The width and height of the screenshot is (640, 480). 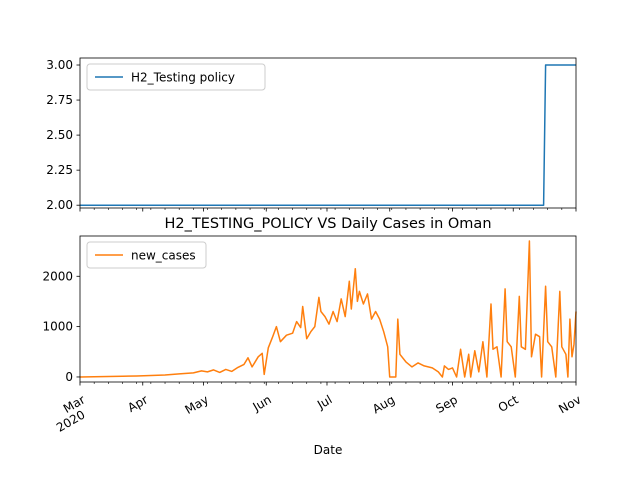 I want to click on legend-label: H2_Testing policy, so click(x=183, y=78).